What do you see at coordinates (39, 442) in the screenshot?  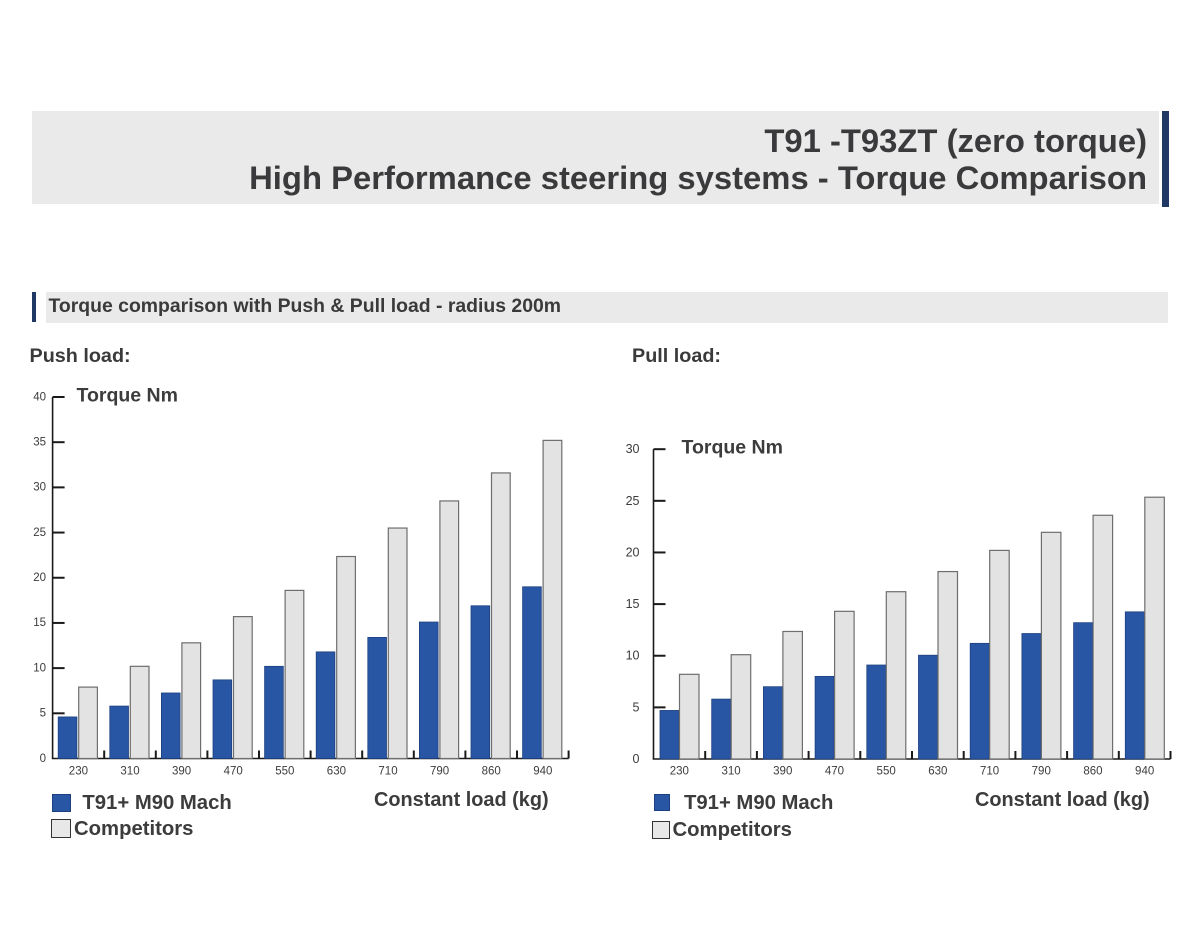 I see `svg-text: 35` at bounding box center [39, 442].